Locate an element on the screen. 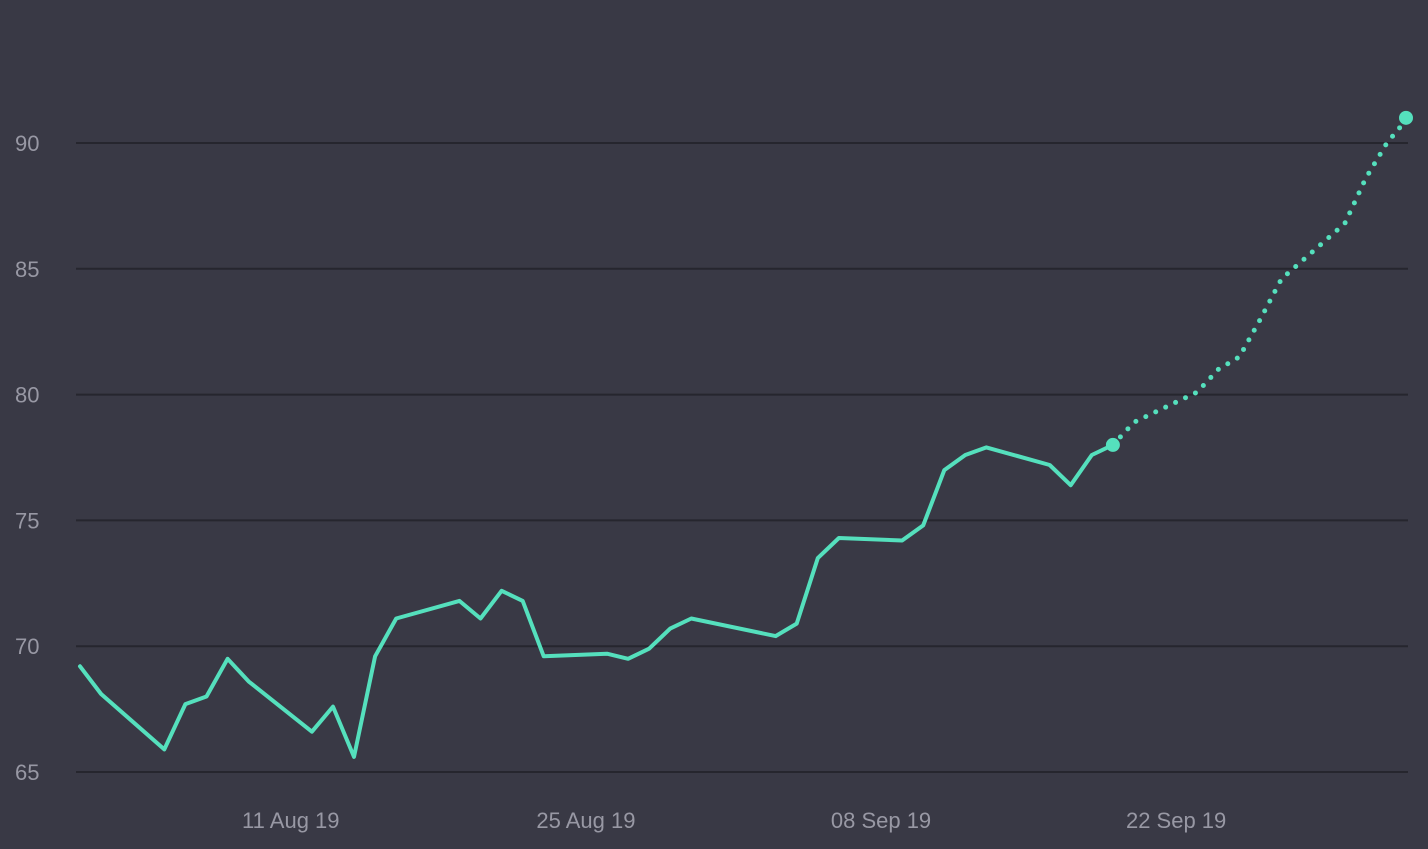 This screenshot has height=849, width=1428. x-tick-label: 22 Sep 19 is located at coordinates (1176, 820).